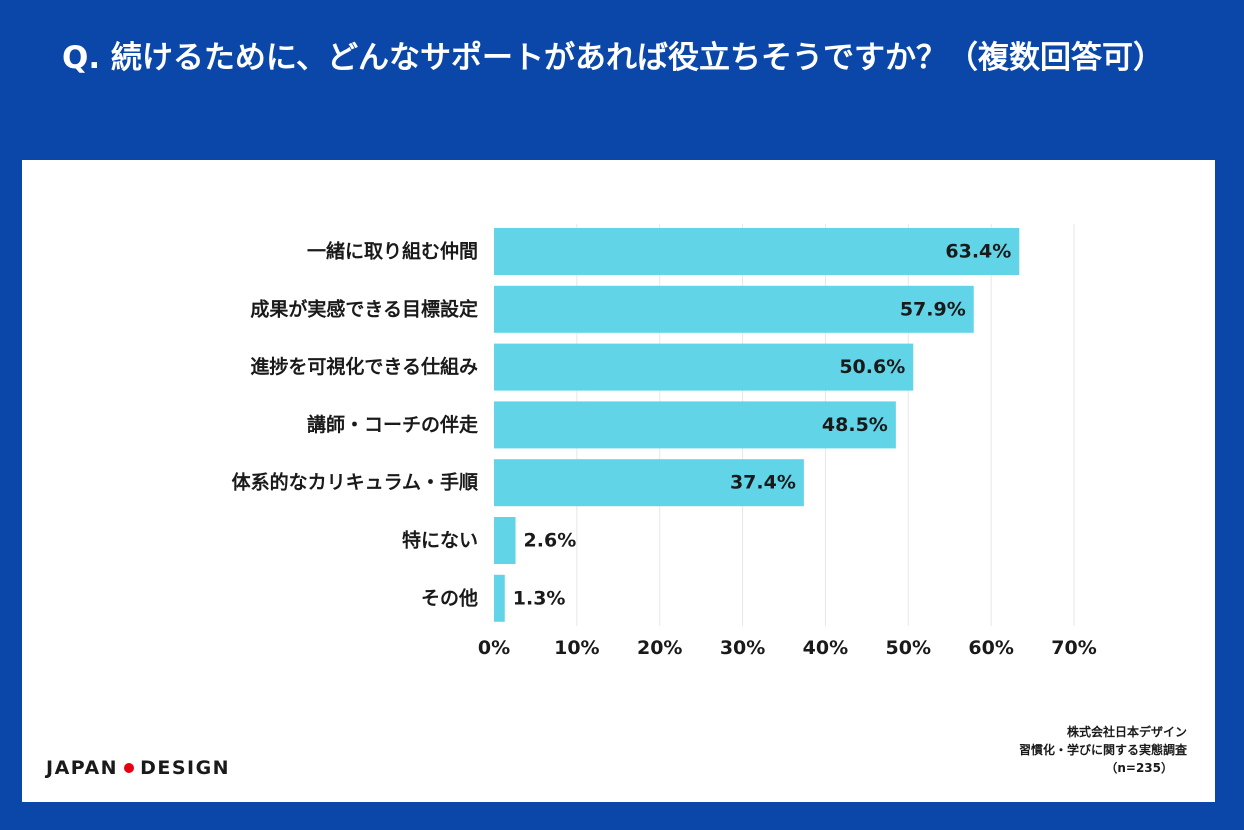 The height and width of the screenshot is (830, 1244). I want to click on data-label-1: 57.9%, so click(933, 309).